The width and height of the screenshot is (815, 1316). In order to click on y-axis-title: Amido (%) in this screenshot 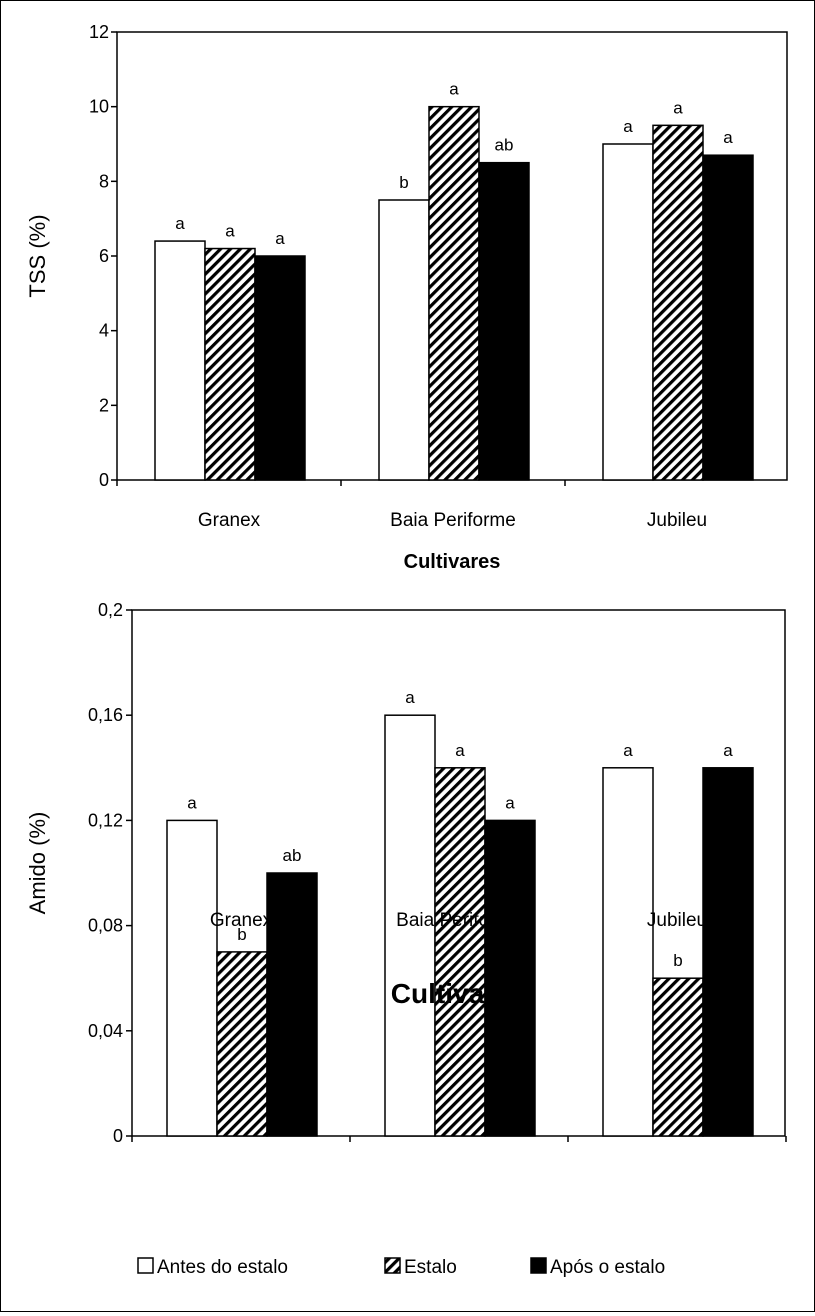, I will do `click(37, 863)`.